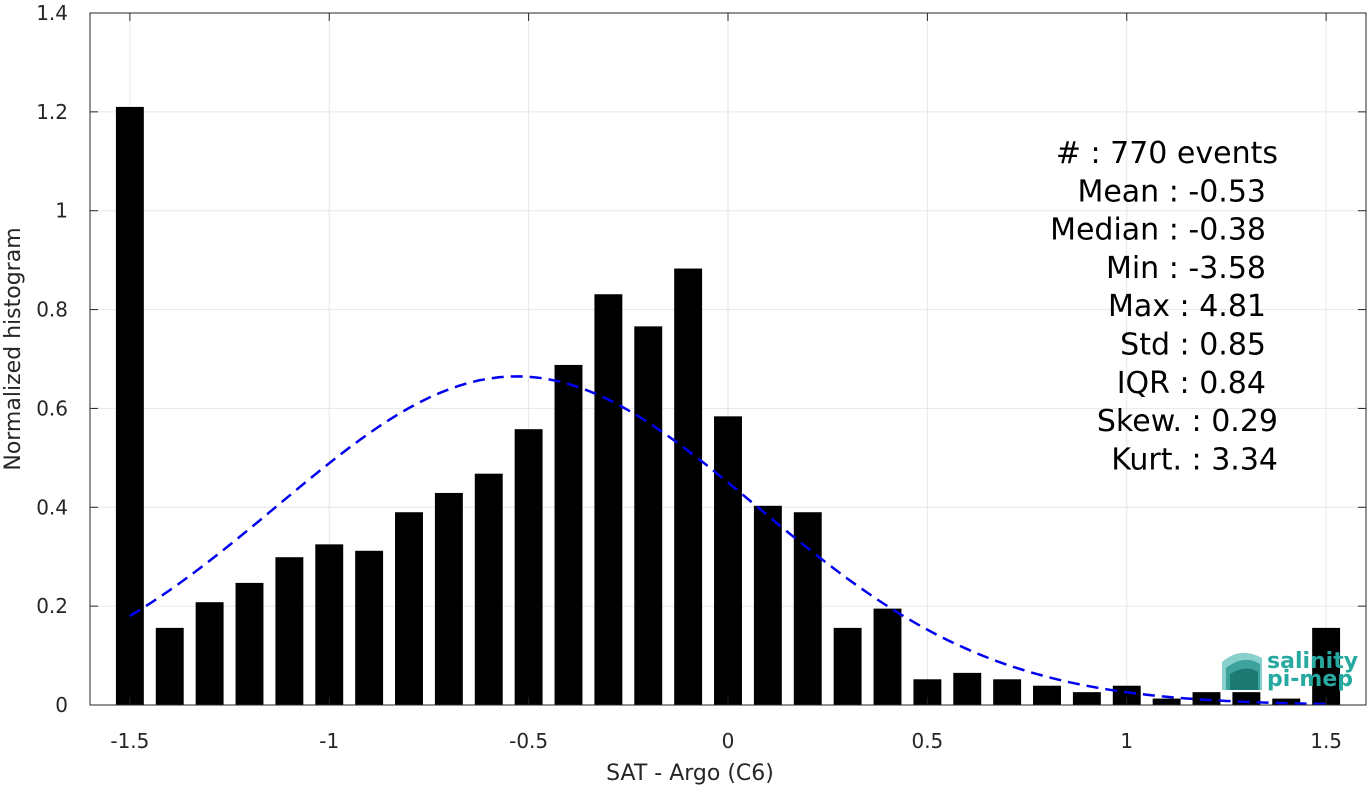  Describe the element at coordinates (13, 348) in the screenshot. I see `y-axis-label: Normalized histogram` at that location.